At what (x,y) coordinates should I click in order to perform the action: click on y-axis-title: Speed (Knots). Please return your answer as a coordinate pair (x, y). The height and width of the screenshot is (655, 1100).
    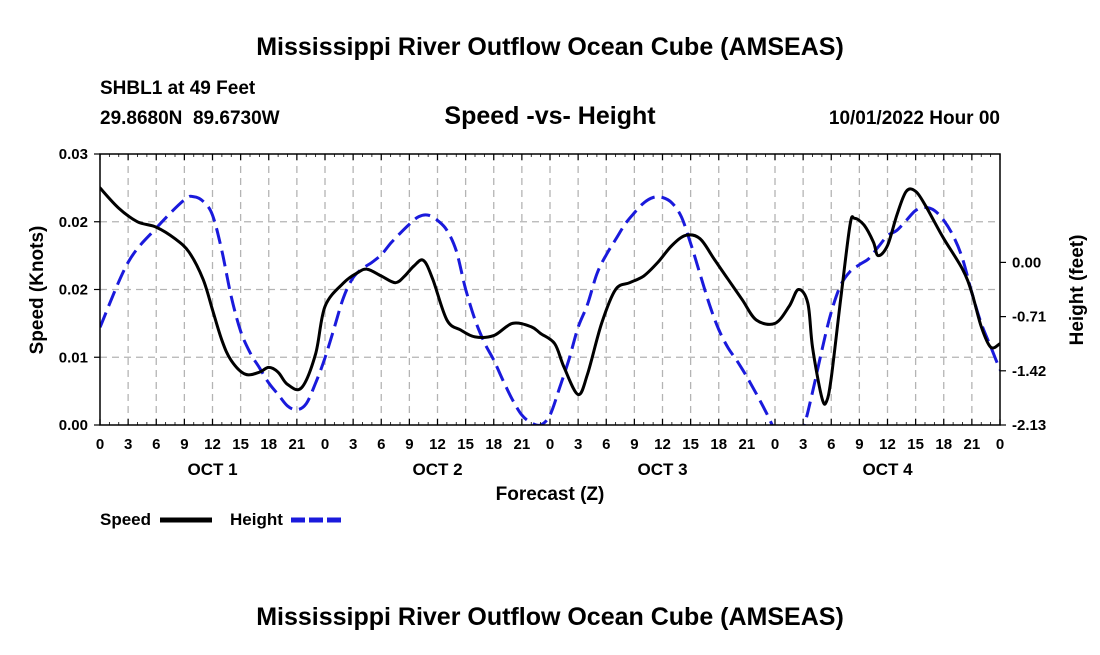
    Looking at the image, I should click on (37, 290).